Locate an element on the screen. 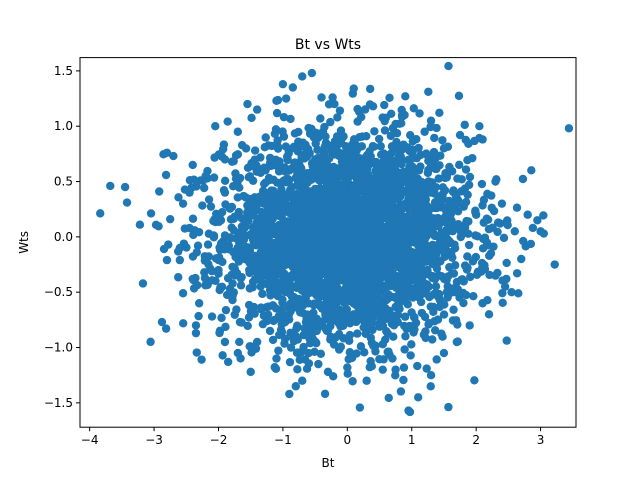 The image size is (640, 480). x-axis-ticks: −4 −3 −2 −1 0 1 2 3 is located at coordinates (312, 437).